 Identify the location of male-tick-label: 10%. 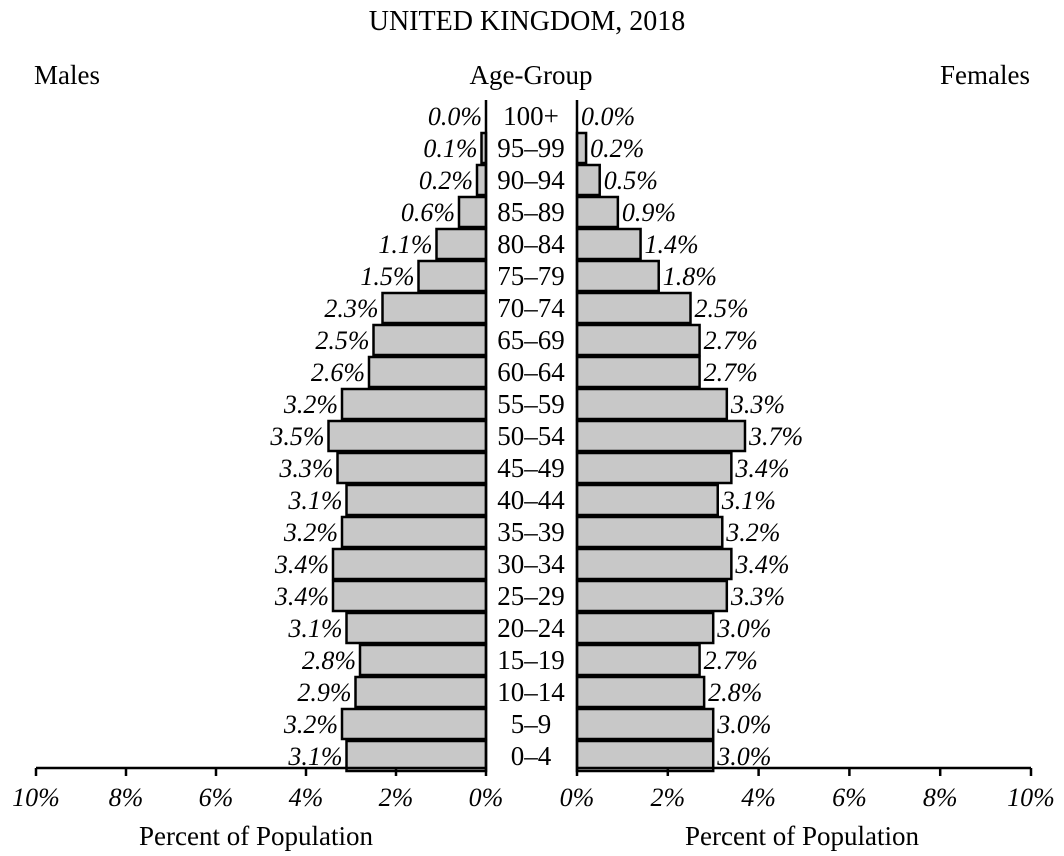
(36, 797).